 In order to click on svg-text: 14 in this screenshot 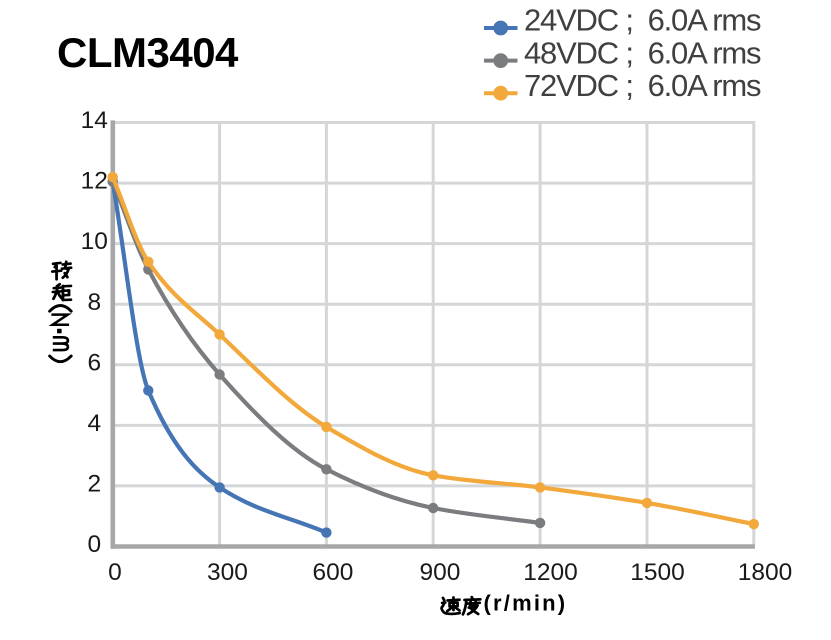, I will do `click(94, 120)`.